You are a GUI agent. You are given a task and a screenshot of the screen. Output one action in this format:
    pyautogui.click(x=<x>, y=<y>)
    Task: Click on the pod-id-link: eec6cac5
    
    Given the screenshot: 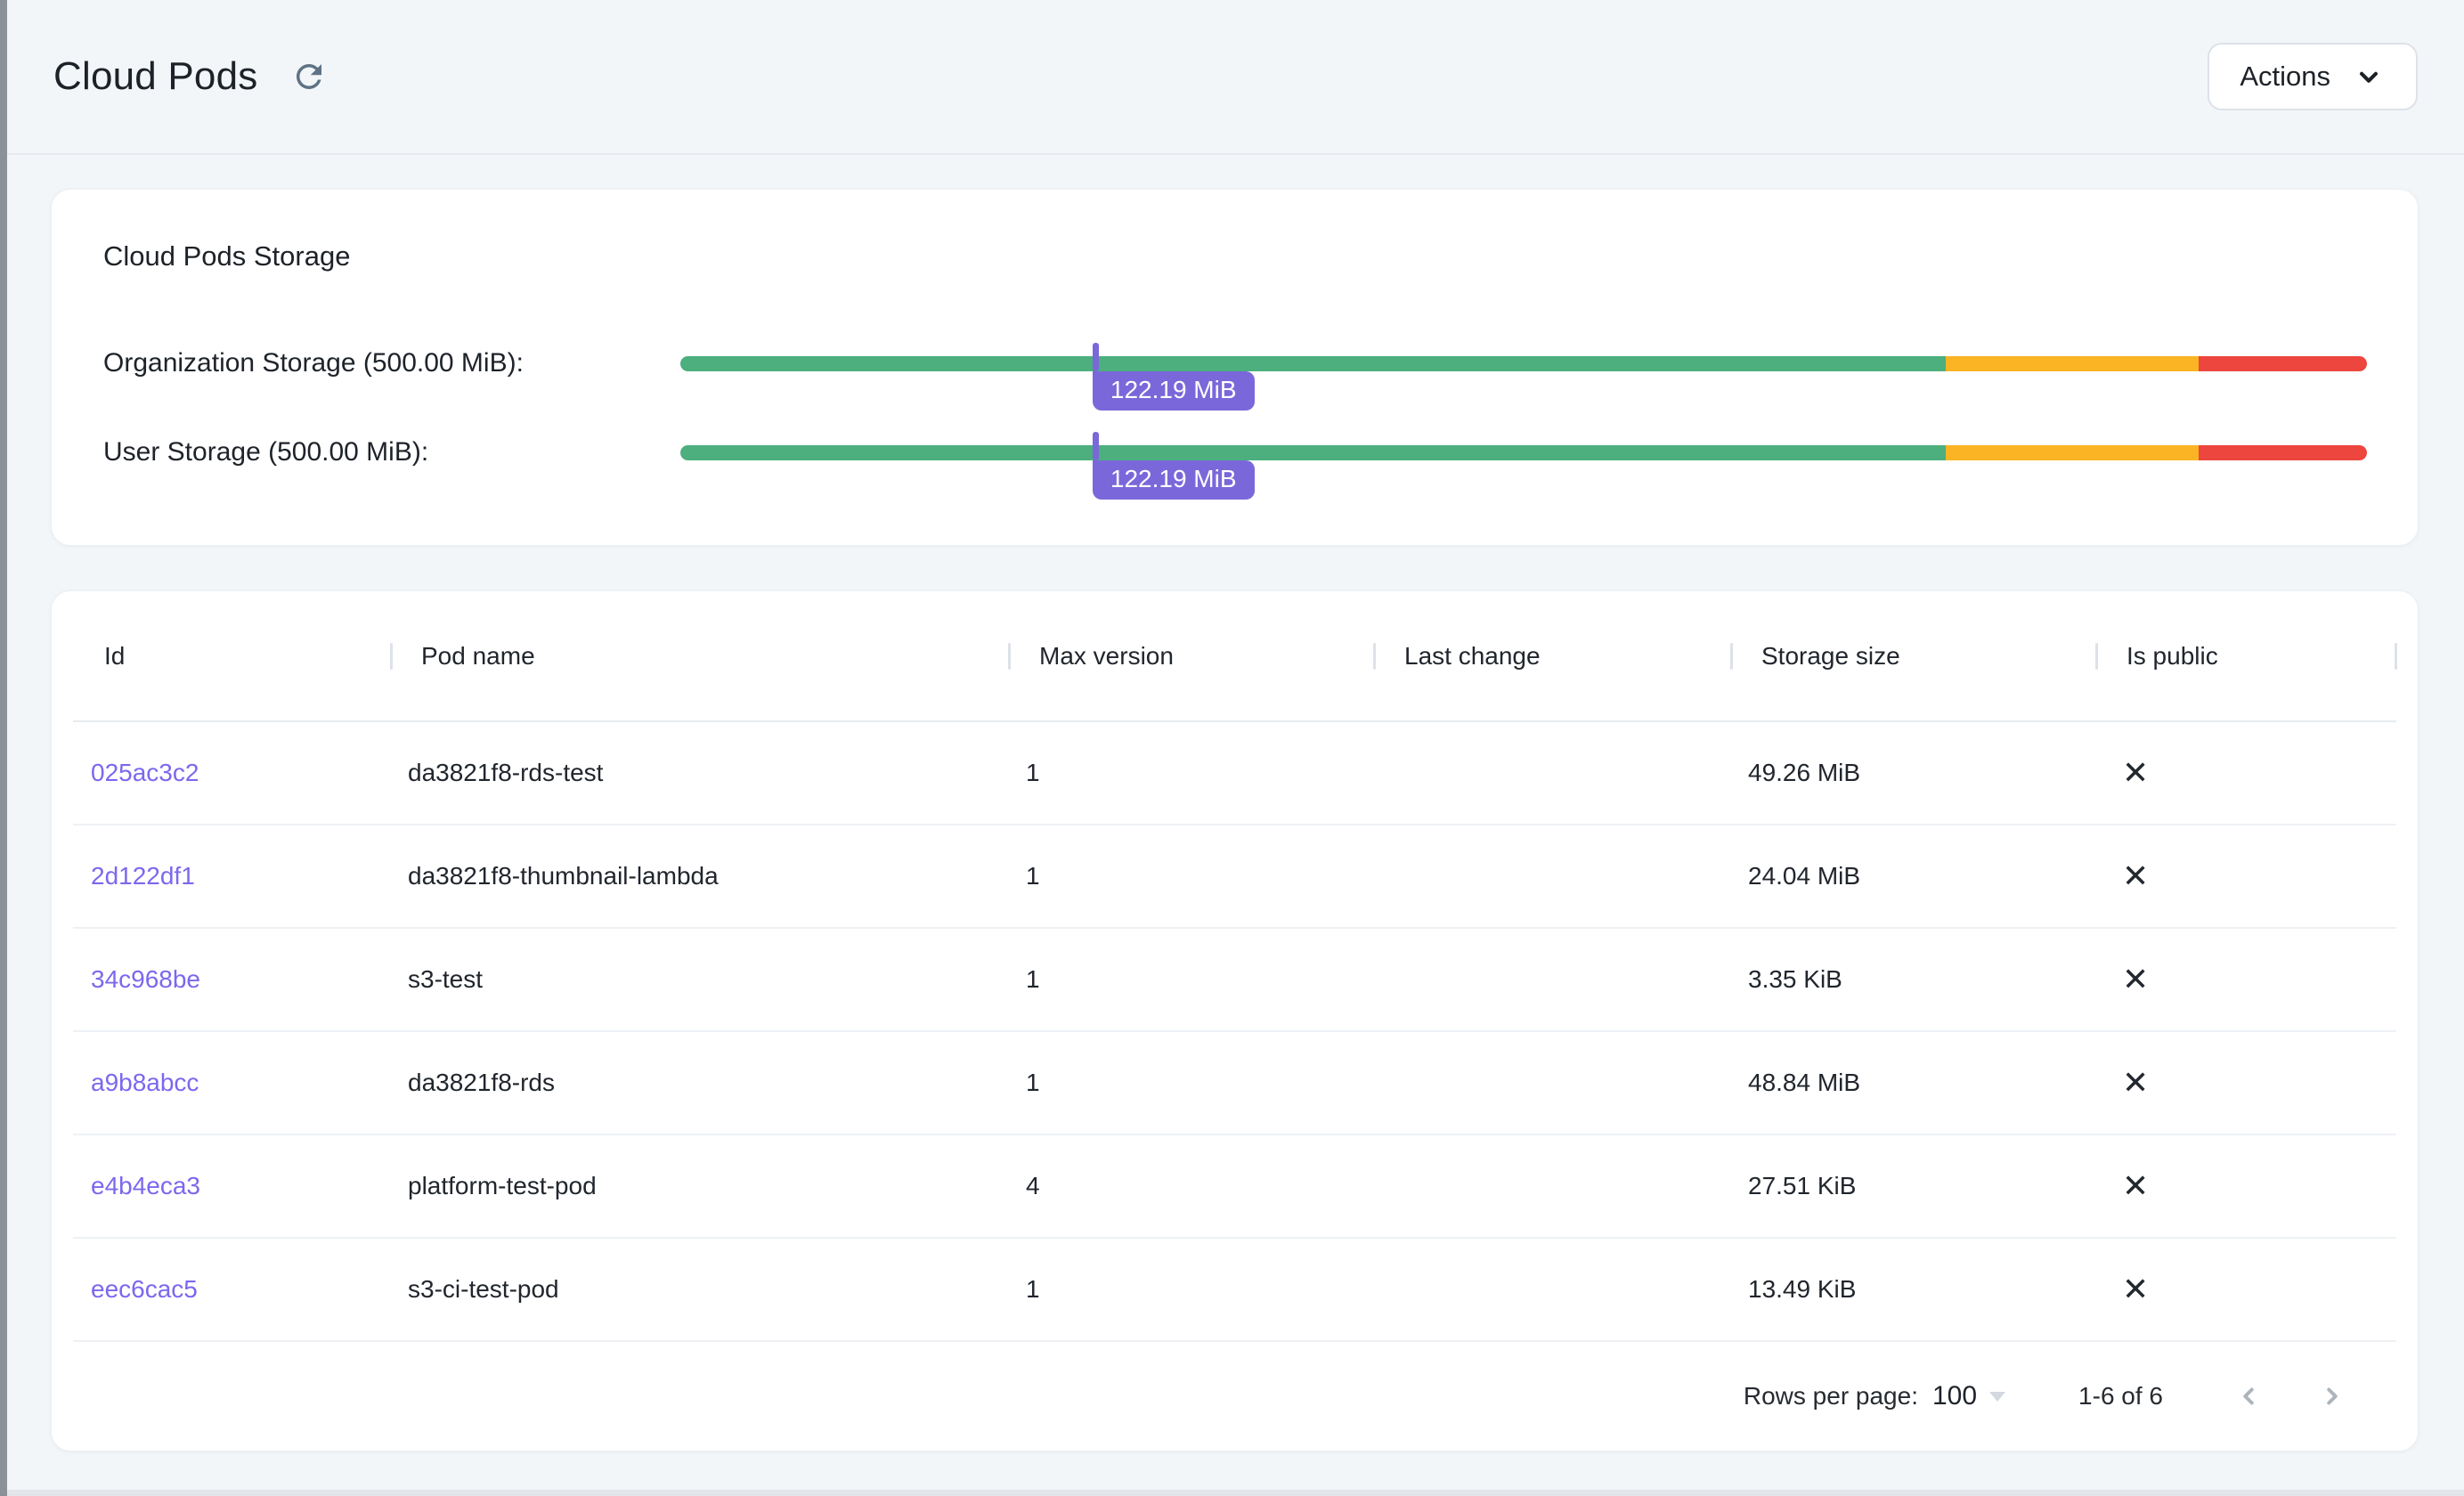 What is the action you would take?
    pyautogui.click(x=144, y=1289)
    